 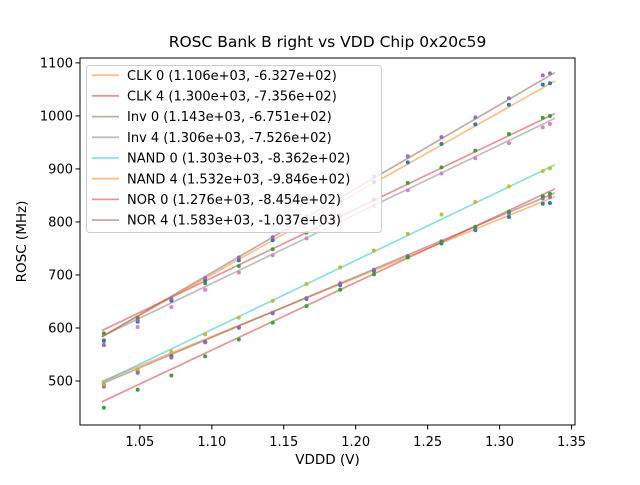 I want to click on legend-label: CLK 0 (1.106e+03, -6.327e+02), so click(x=232, y=76).